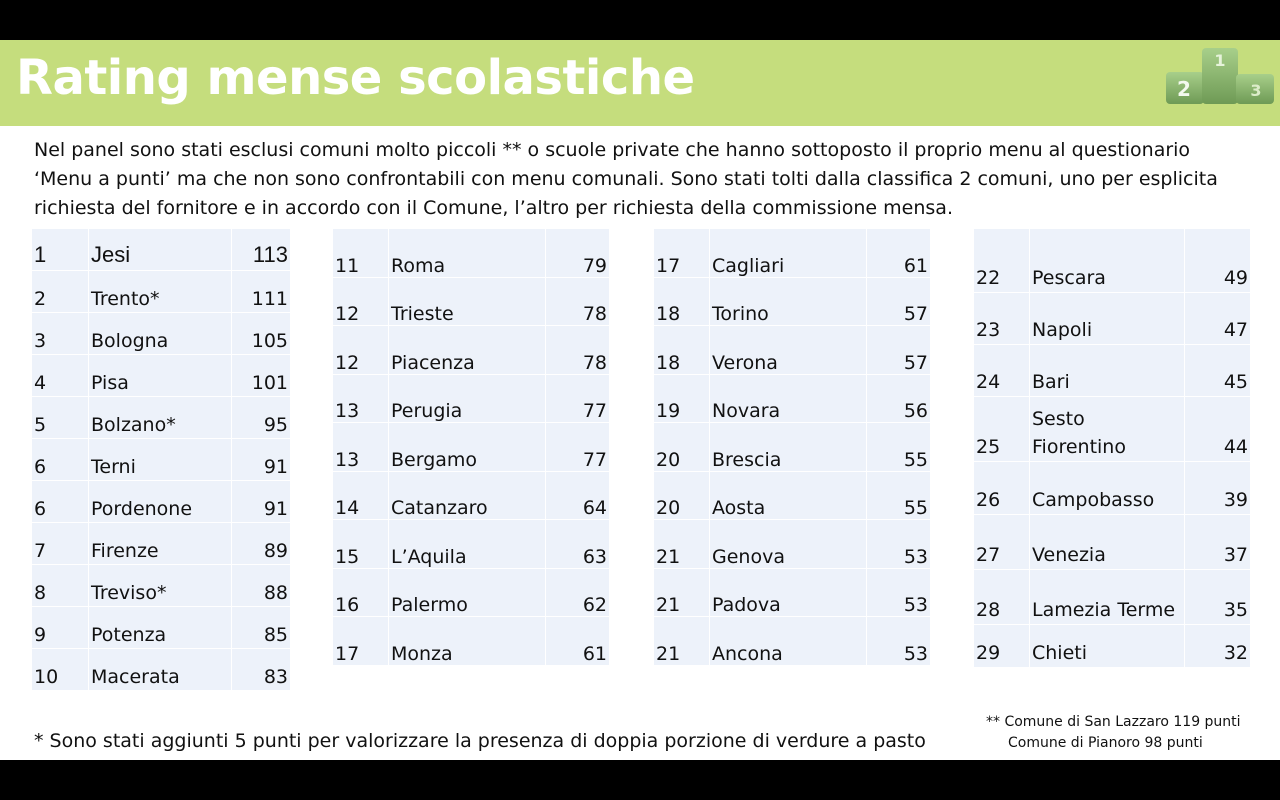 This screenshot has width=1280, height=800. Describe the element at coordinates (577, 495) in the screenshot. I see `points-cell: 64` at that location.